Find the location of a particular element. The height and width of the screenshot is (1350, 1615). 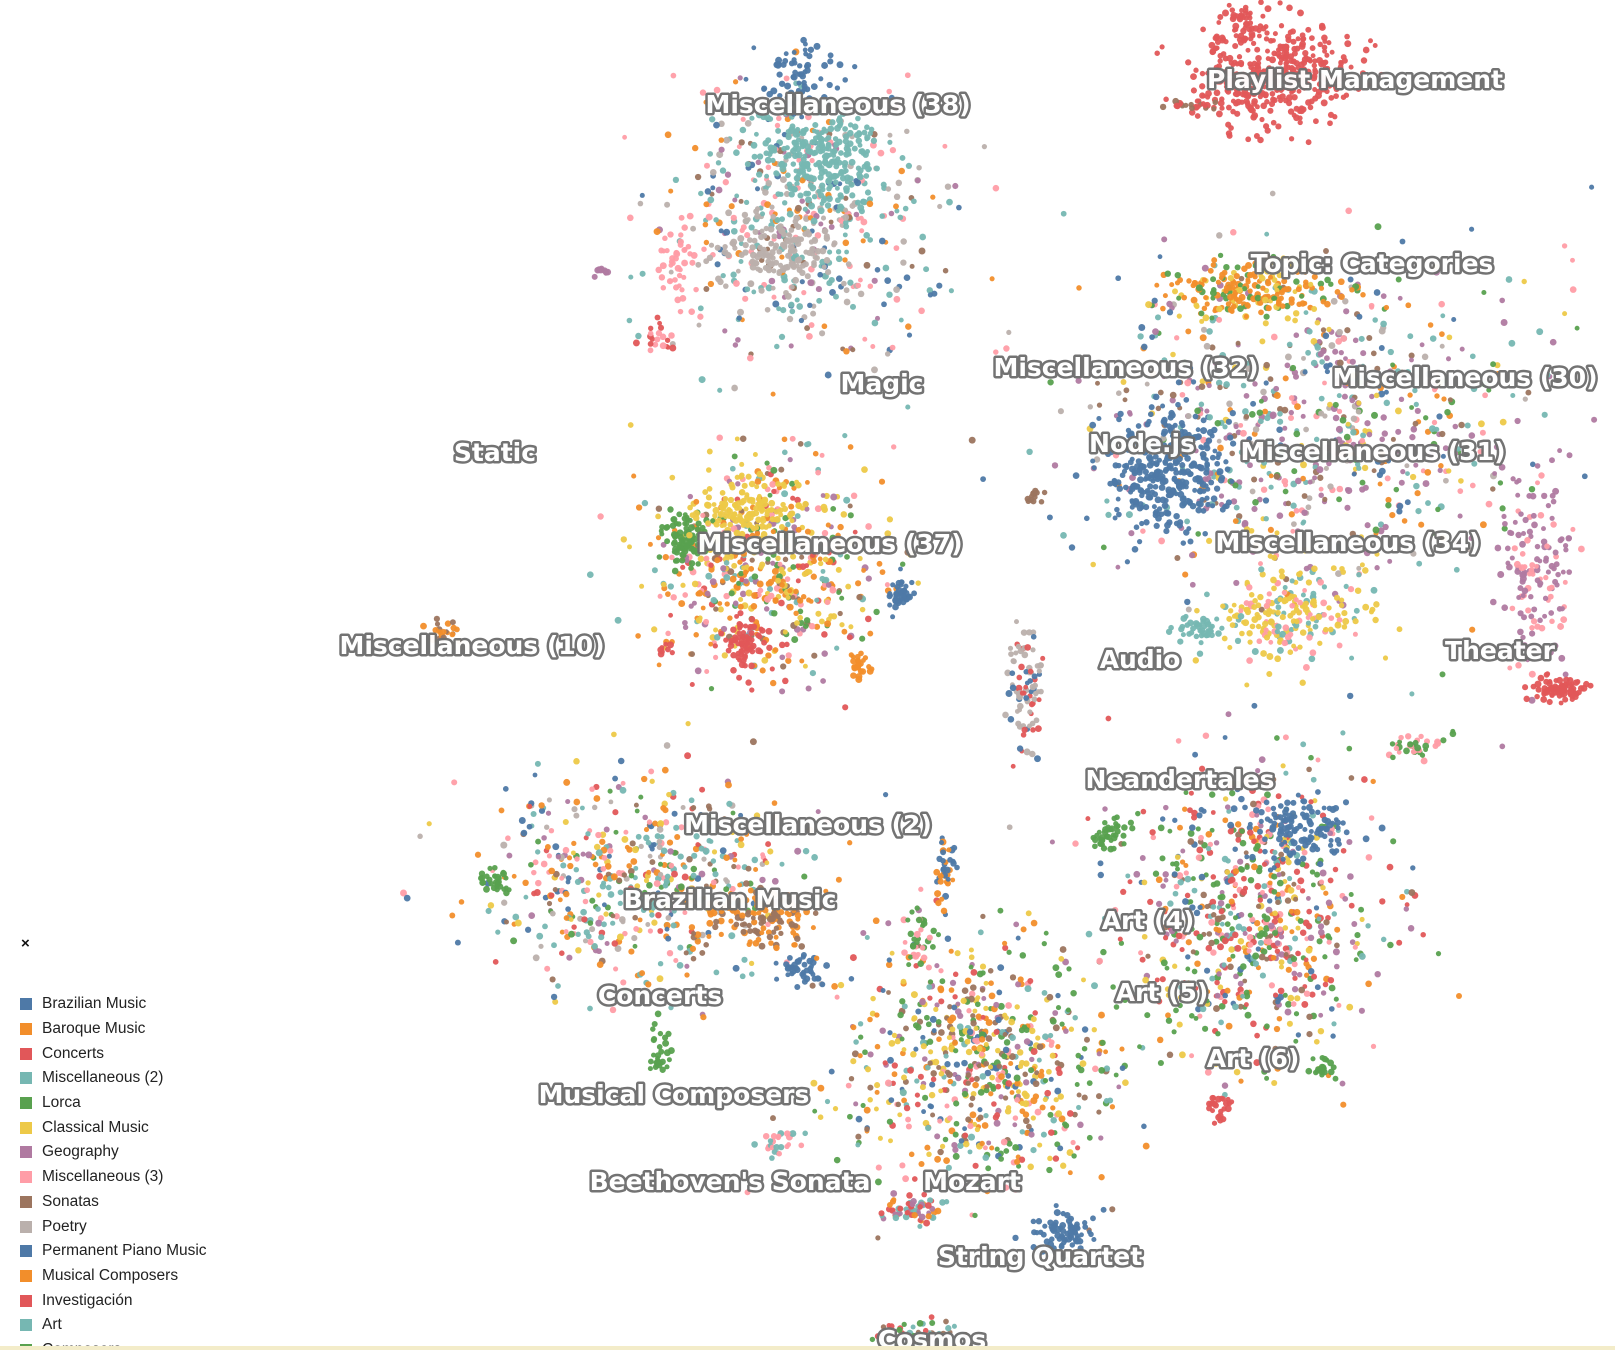

cluster-label: Art (4) is located at coordinates (1148, 921).